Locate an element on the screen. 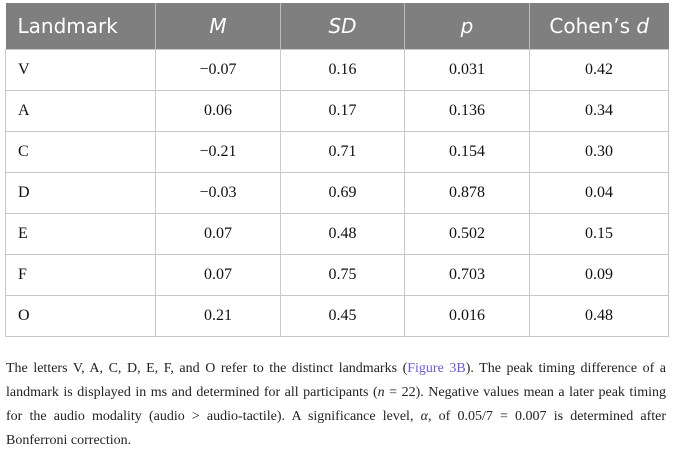 This screenshot has height=457, width=673. cell-p-value: 0.878 is located at coordinates (467, 193).